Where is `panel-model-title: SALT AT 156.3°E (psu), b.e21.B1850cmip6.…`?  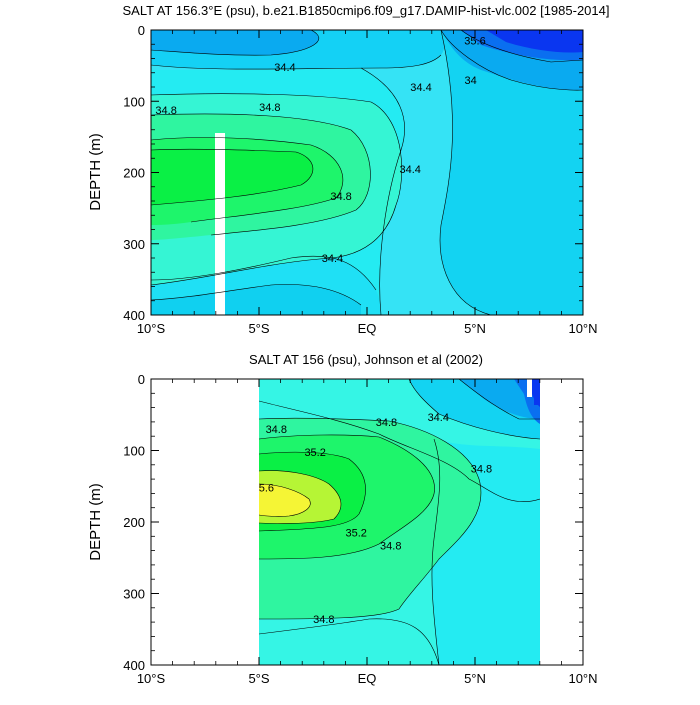 panel-model-title: SALT AT 156.3°E (psu), b.e21.B1850cmip6.… is located at coordinates (366, 10).